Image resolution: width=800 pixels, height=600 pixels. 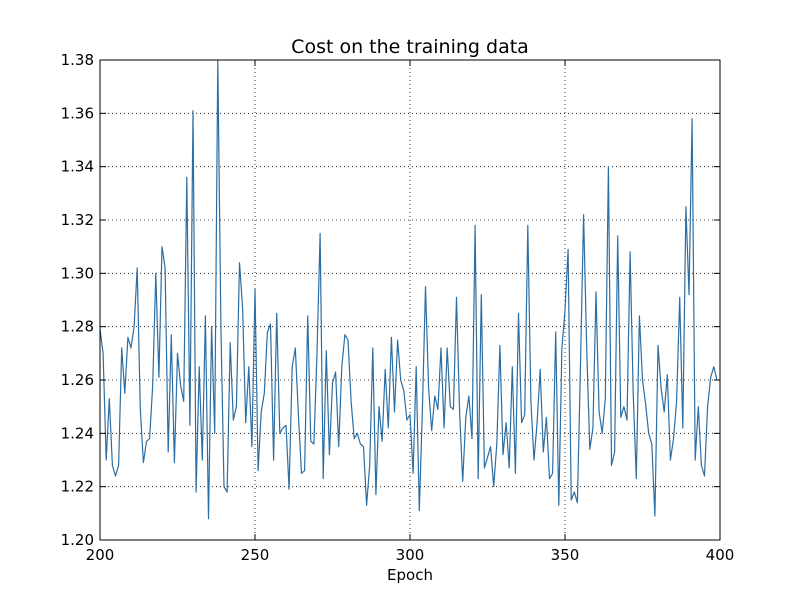 What do you see at coordinates (77, 327) in the screenshot?
I see `y-tick-label: 1.28` at bounding box center [77, 327].